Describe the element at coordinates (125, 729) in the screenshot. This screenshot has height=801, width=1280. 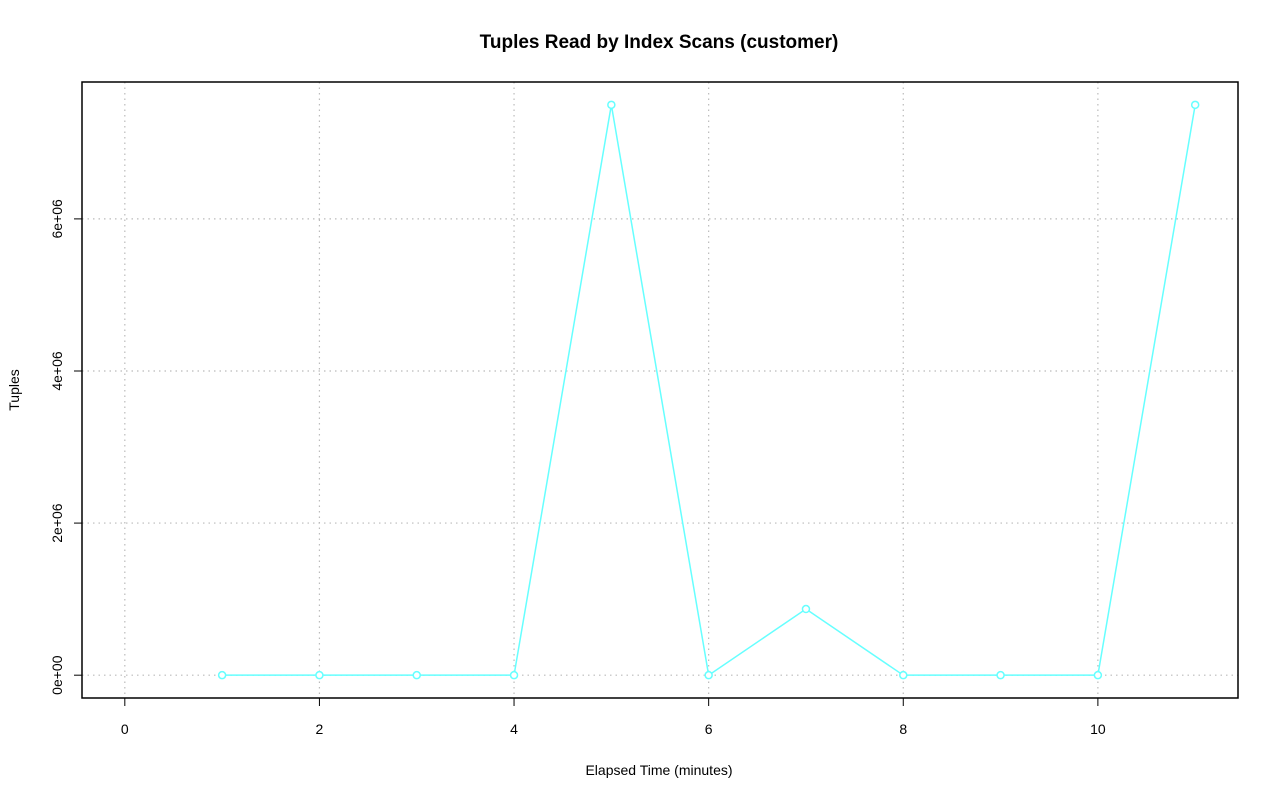
I see `x-tick-label: 0` at that location.